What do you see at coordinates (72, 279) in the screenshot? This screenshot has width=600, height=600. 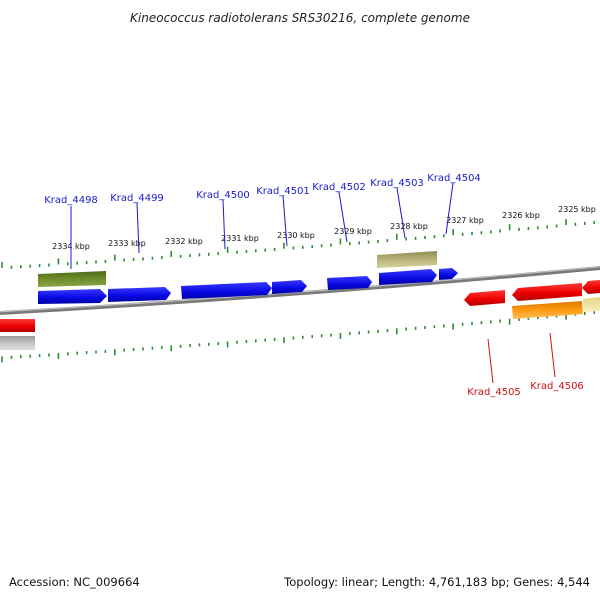 I see `olive-feature-block` at bounding box center [72, 279].